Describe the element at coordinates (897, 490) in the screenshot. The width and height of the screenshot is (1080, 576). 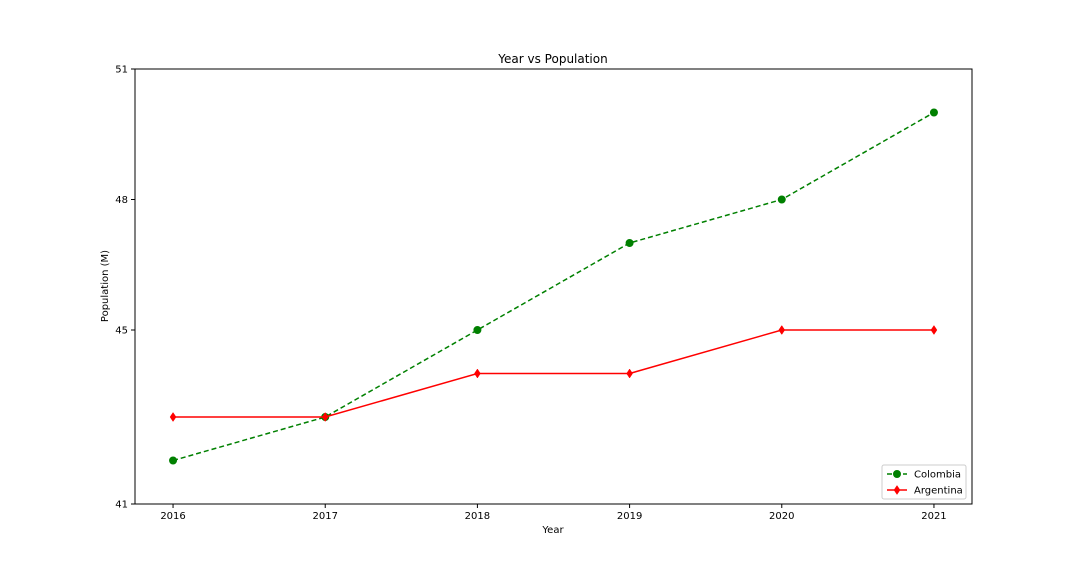
I see `legend-marker-argentina` at that location.